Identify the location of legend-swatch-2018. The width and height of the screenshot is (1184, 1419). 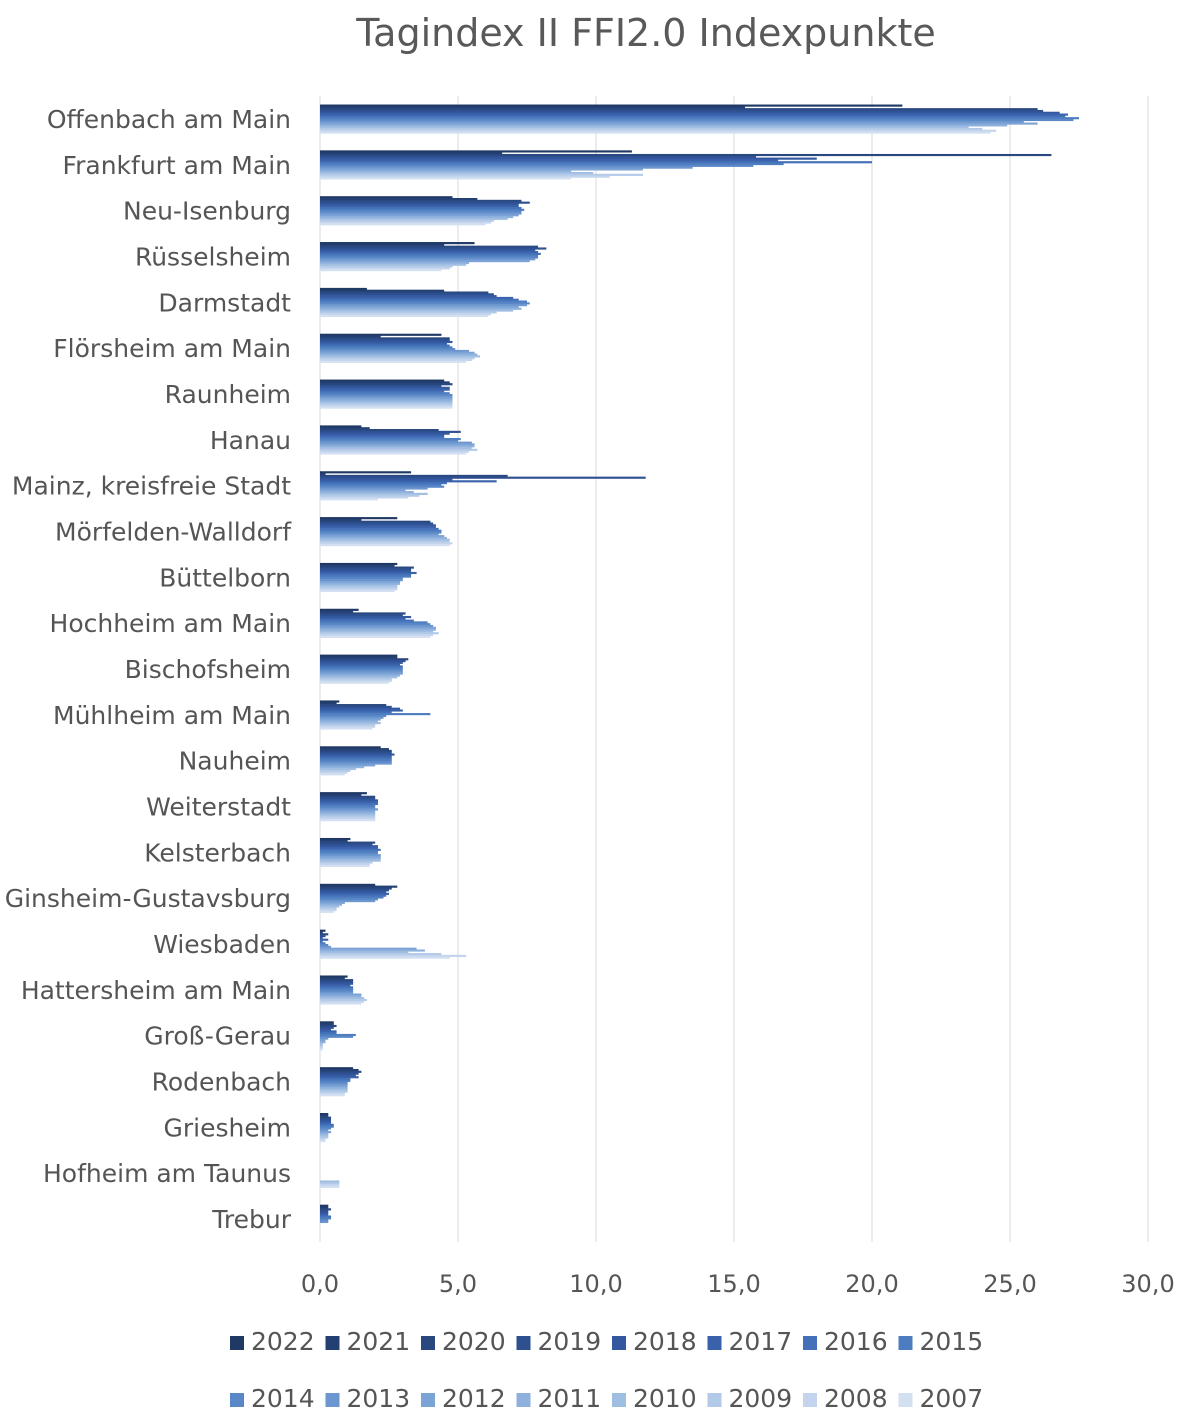
(619, 1343).